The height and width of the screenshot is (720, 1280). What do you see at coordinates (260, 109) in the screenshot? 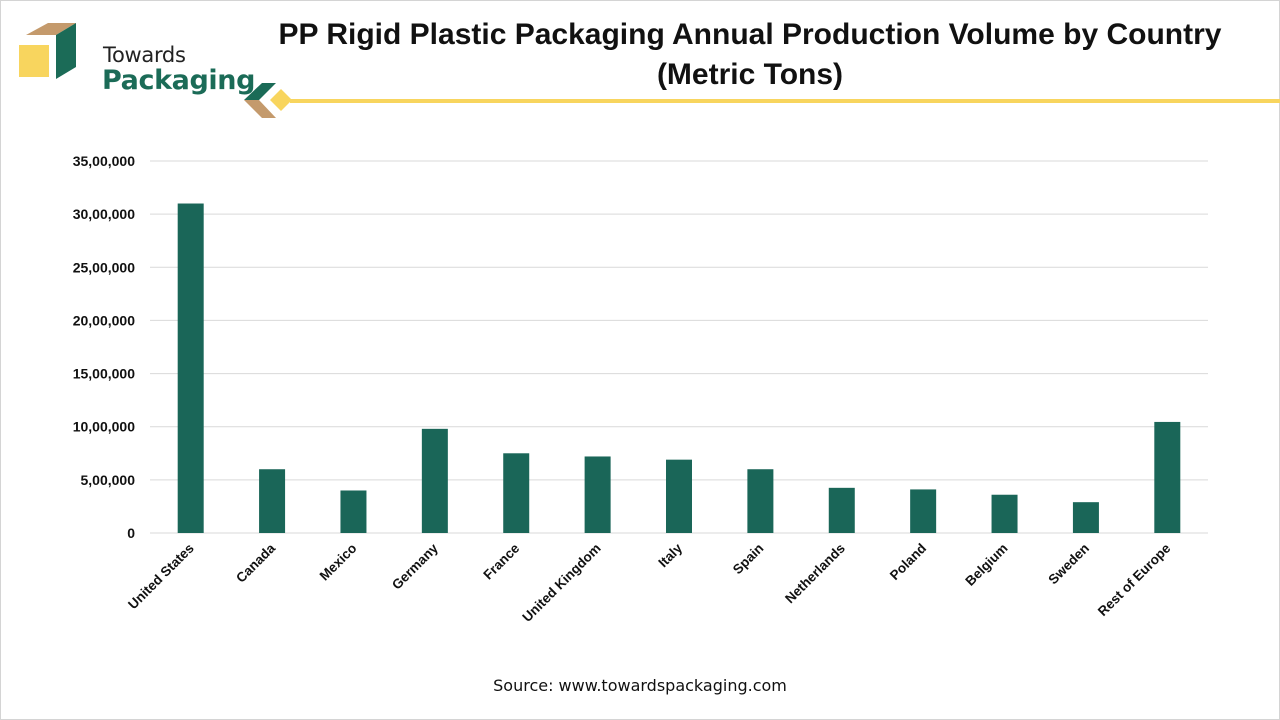
I see `deco-tan-chevron-icon` at bounding box center [260, 109].